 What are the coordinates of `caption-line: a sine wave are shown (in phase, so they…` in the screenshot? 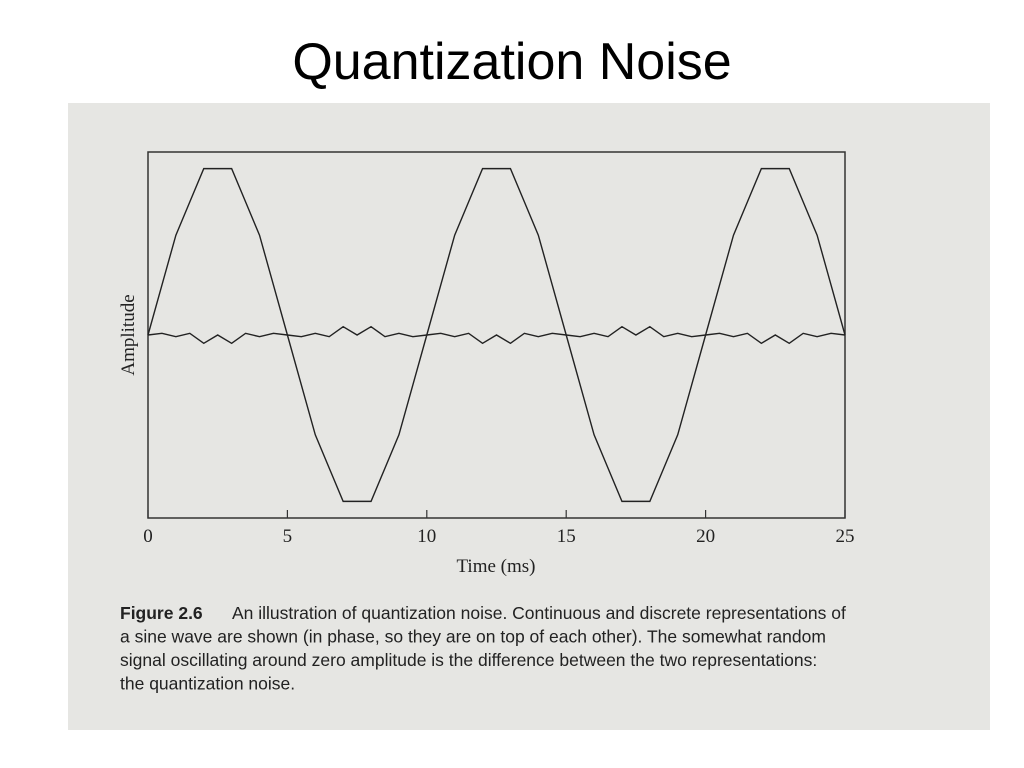 It's located at (473, 637).